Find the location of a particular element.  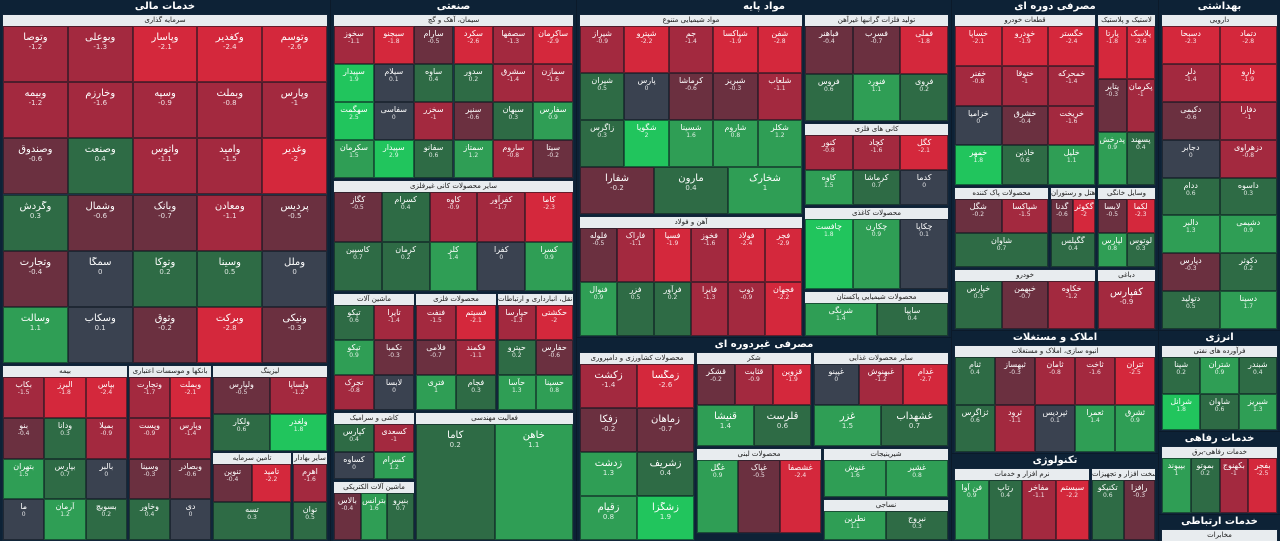

stock-tile: فایرا -1.3 is located at coordinates (709, 309).